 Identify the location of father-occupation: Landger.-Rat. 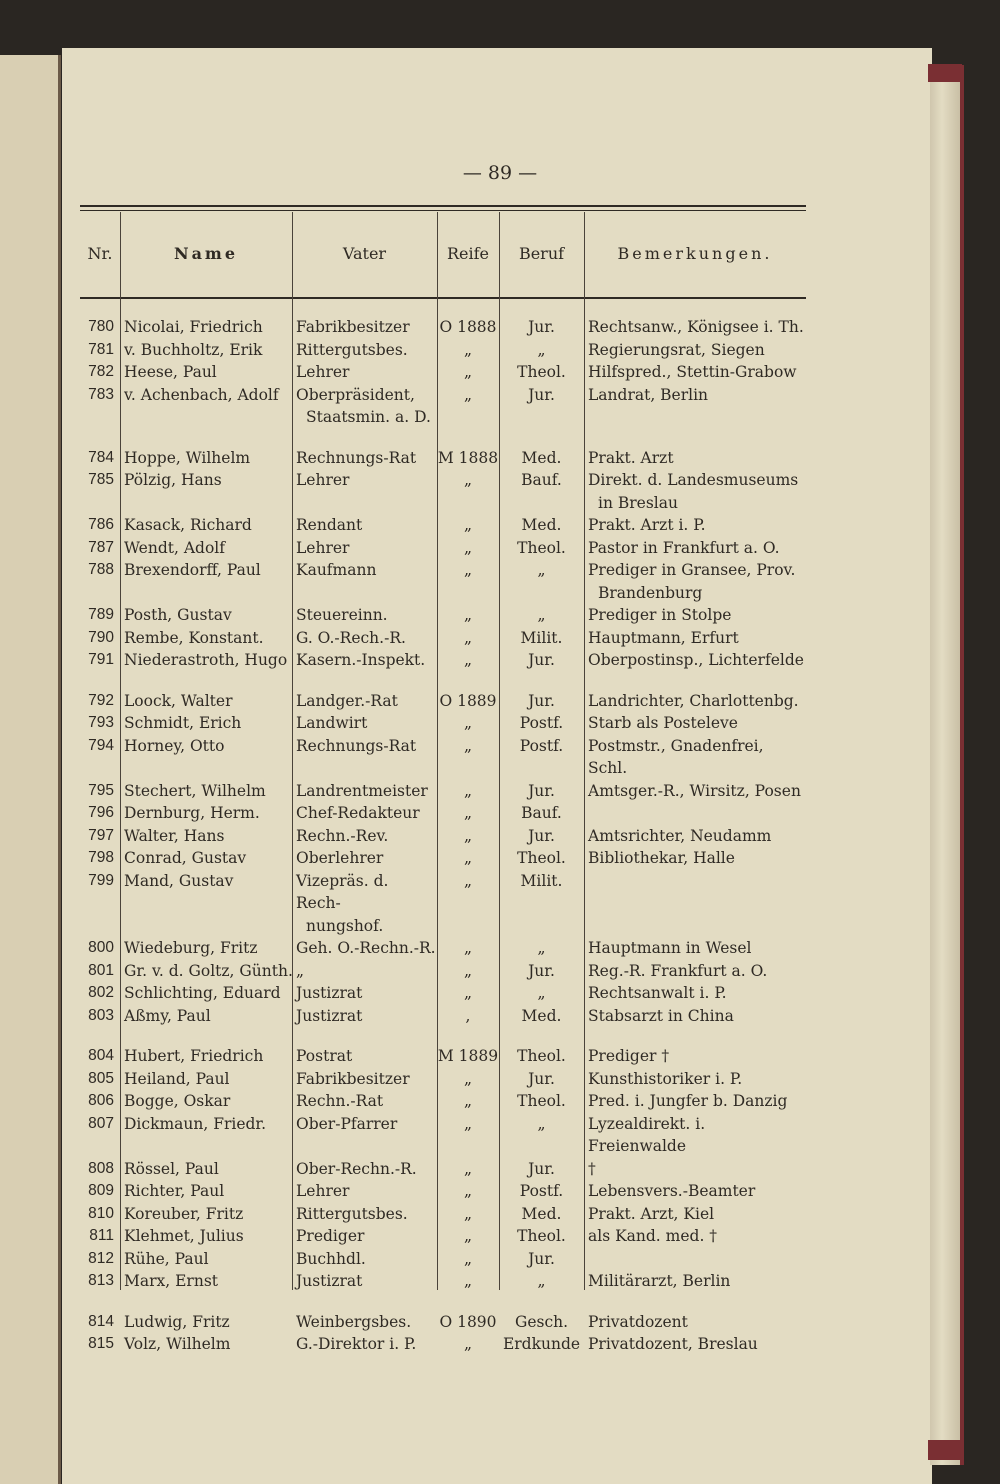
(364, 701).